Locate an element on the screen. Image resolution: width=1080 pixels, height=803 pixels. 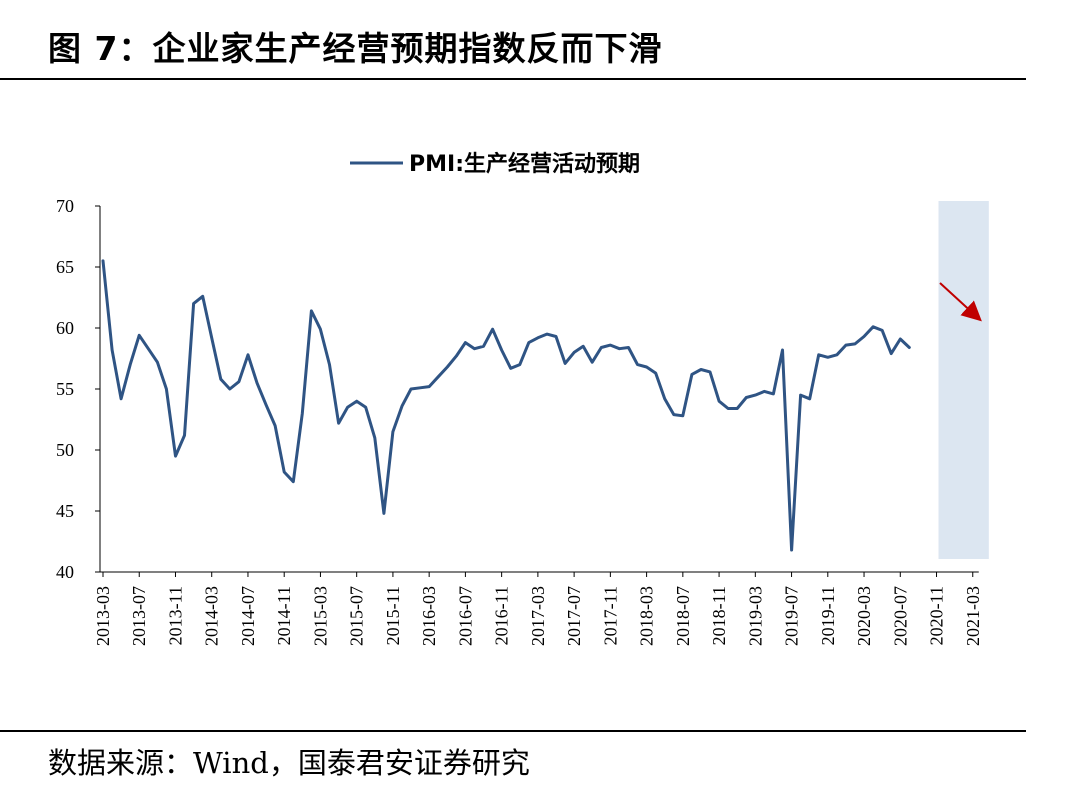
x-tick-label: 2018-03 is located at coordinates (647, 616).